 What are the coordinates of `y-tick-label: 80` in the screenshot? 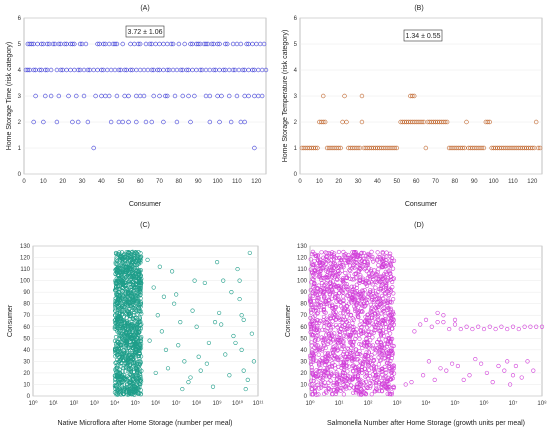 It's located at (303, 305).